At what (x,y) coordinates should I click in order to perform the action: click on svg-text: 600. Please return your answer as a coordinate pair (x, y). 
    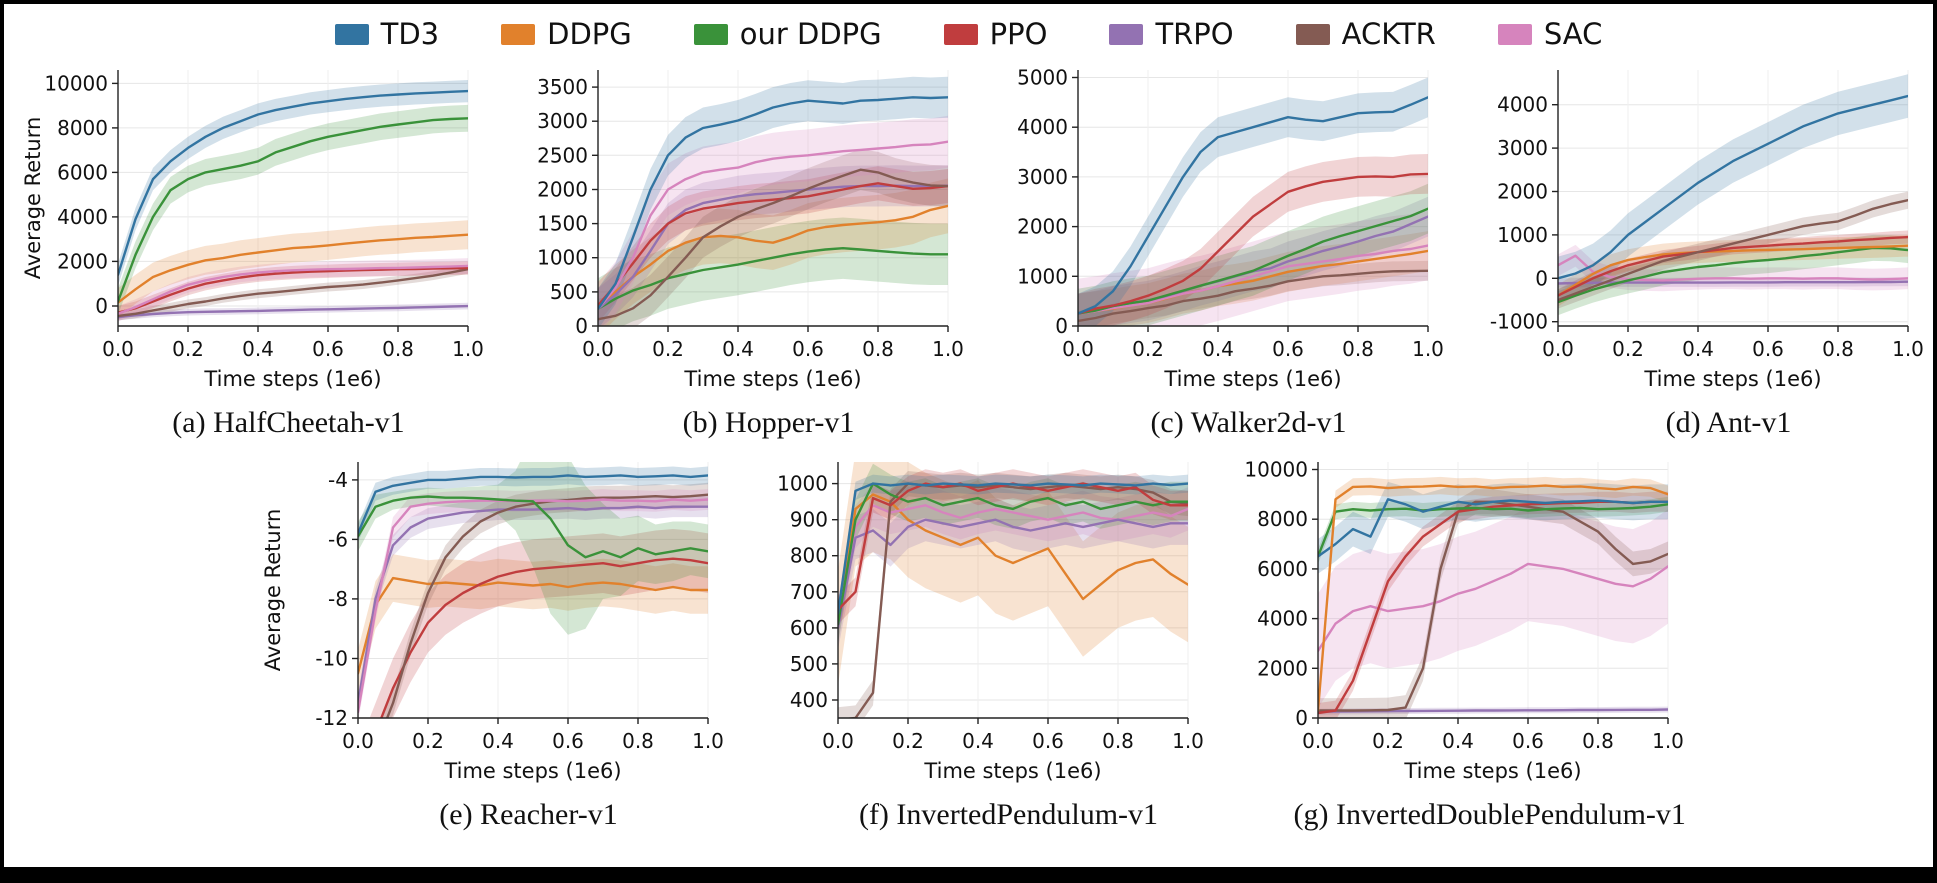
    Looking at the image, I should click on (808, 628).